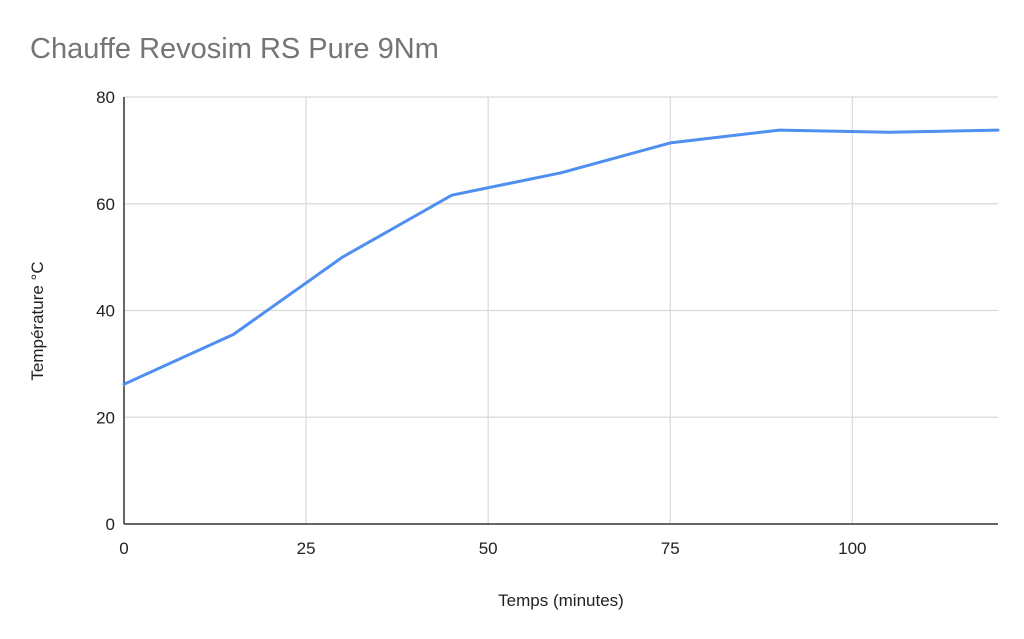 This screenshot has width=1024, height=639. I want to click on y-axis-title: Température °C, so click(37, 320).